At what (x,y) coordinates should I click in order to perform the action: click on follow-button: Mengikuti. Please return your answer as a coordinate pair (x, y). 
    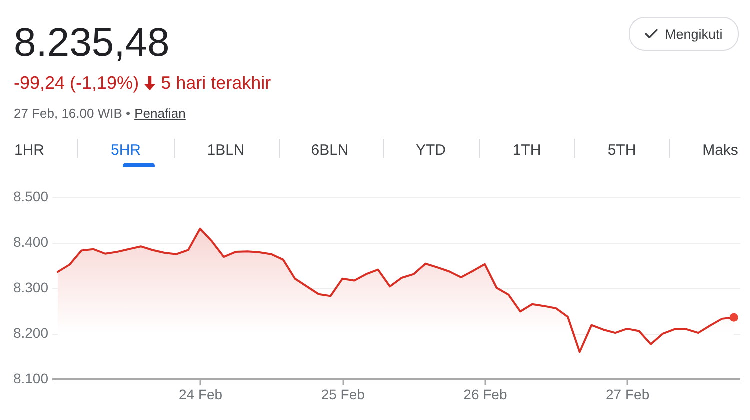
    Looking at the image, I should click on (684, 34).